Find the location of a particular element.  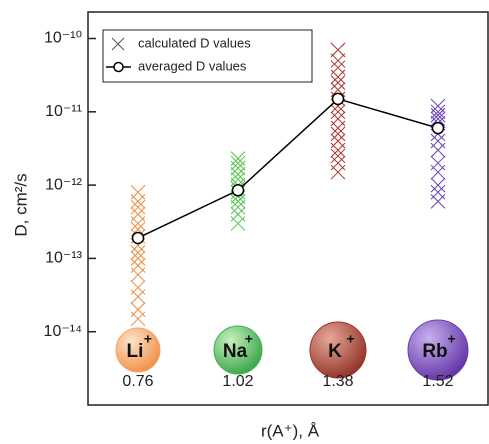

ion-name: Na is located at coordinates (235, 351).